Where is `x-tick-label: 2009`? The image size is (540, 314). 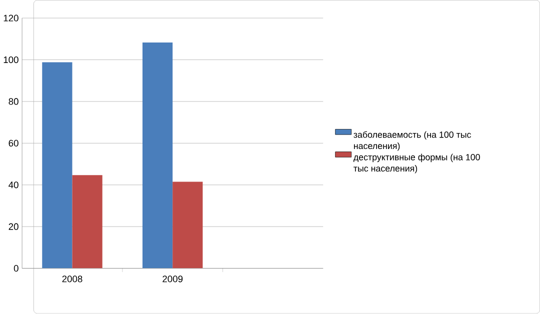
x-tick-label: 2009 is located at coordinates (172, 279).